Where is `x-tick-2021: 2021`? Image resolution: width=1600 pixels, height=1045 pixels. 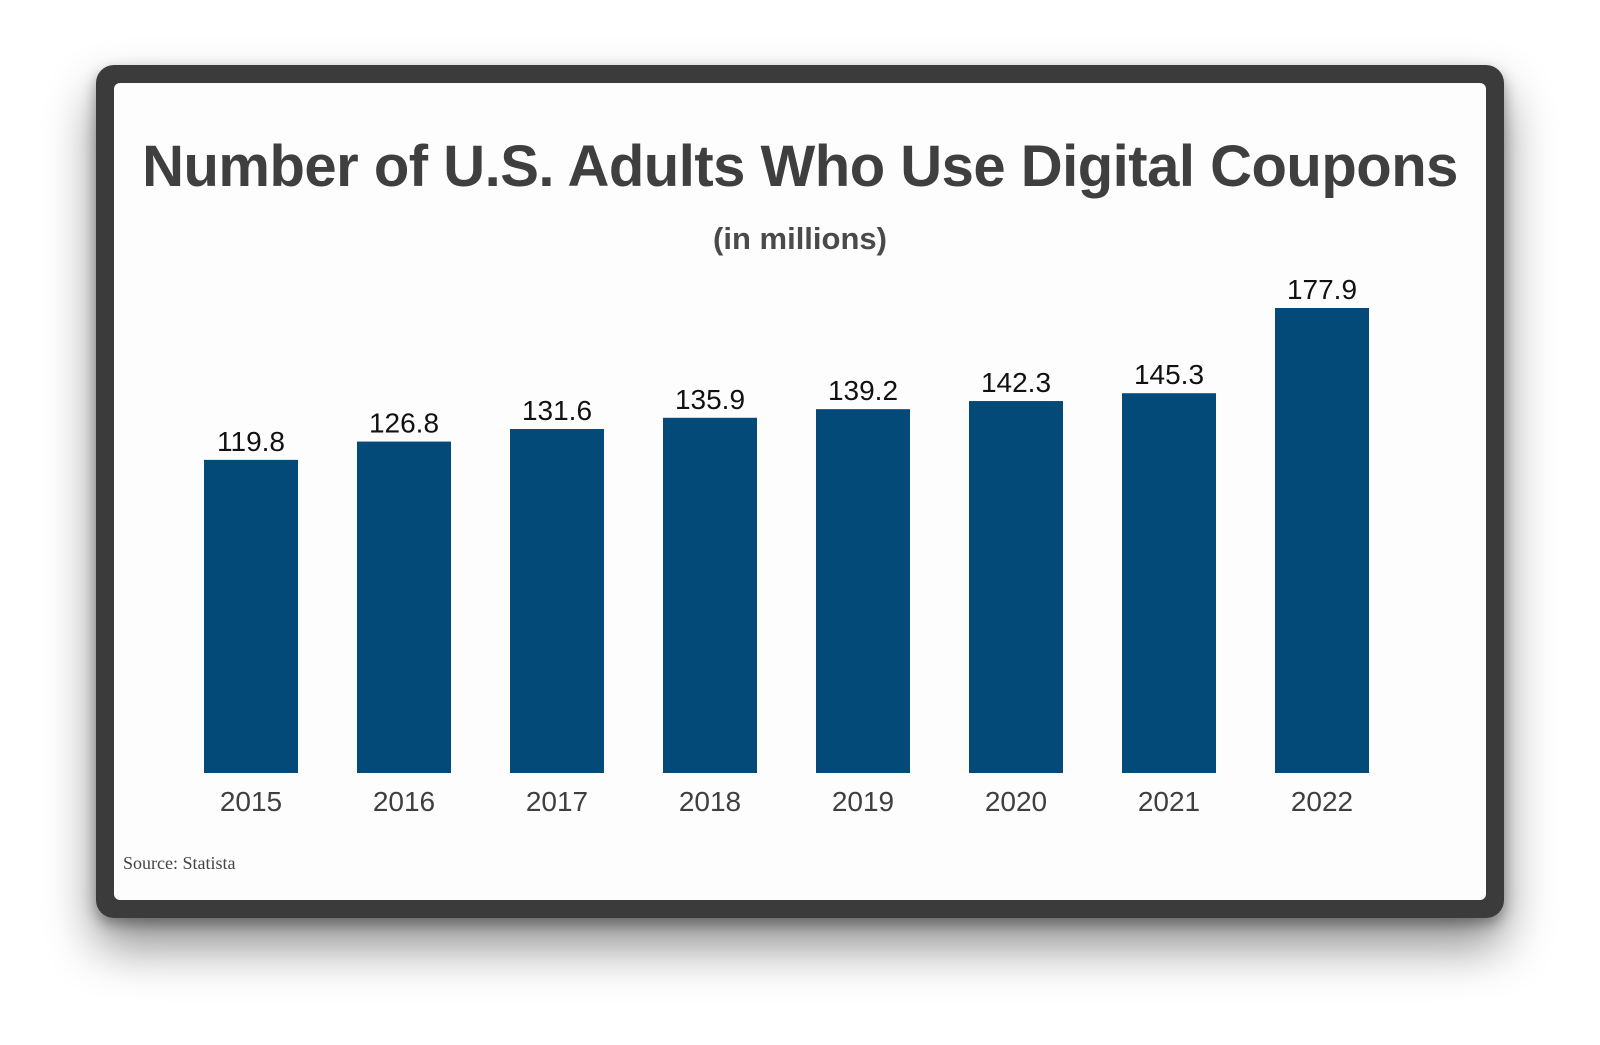 x-tick-2021: 2021 is located at coordinates (1169, 801).